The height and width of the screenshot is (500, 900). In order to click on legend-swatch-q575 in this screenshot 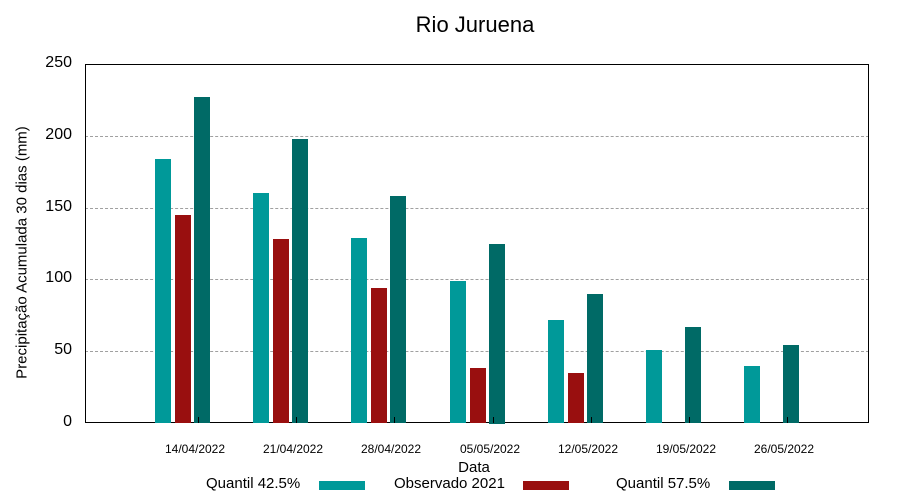, I will do `click(752, 485)`.